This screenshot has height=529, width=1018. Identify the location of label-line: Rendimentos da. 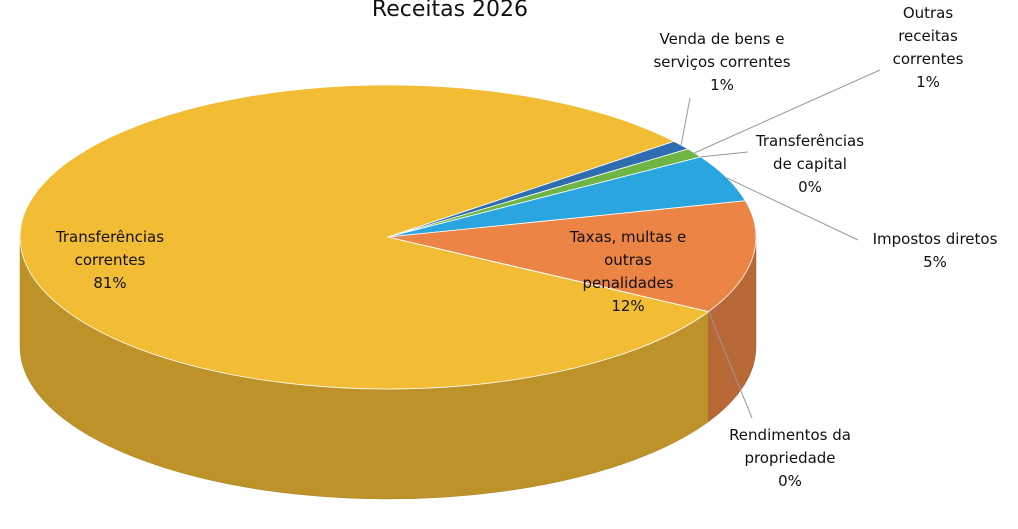
(790, 435).